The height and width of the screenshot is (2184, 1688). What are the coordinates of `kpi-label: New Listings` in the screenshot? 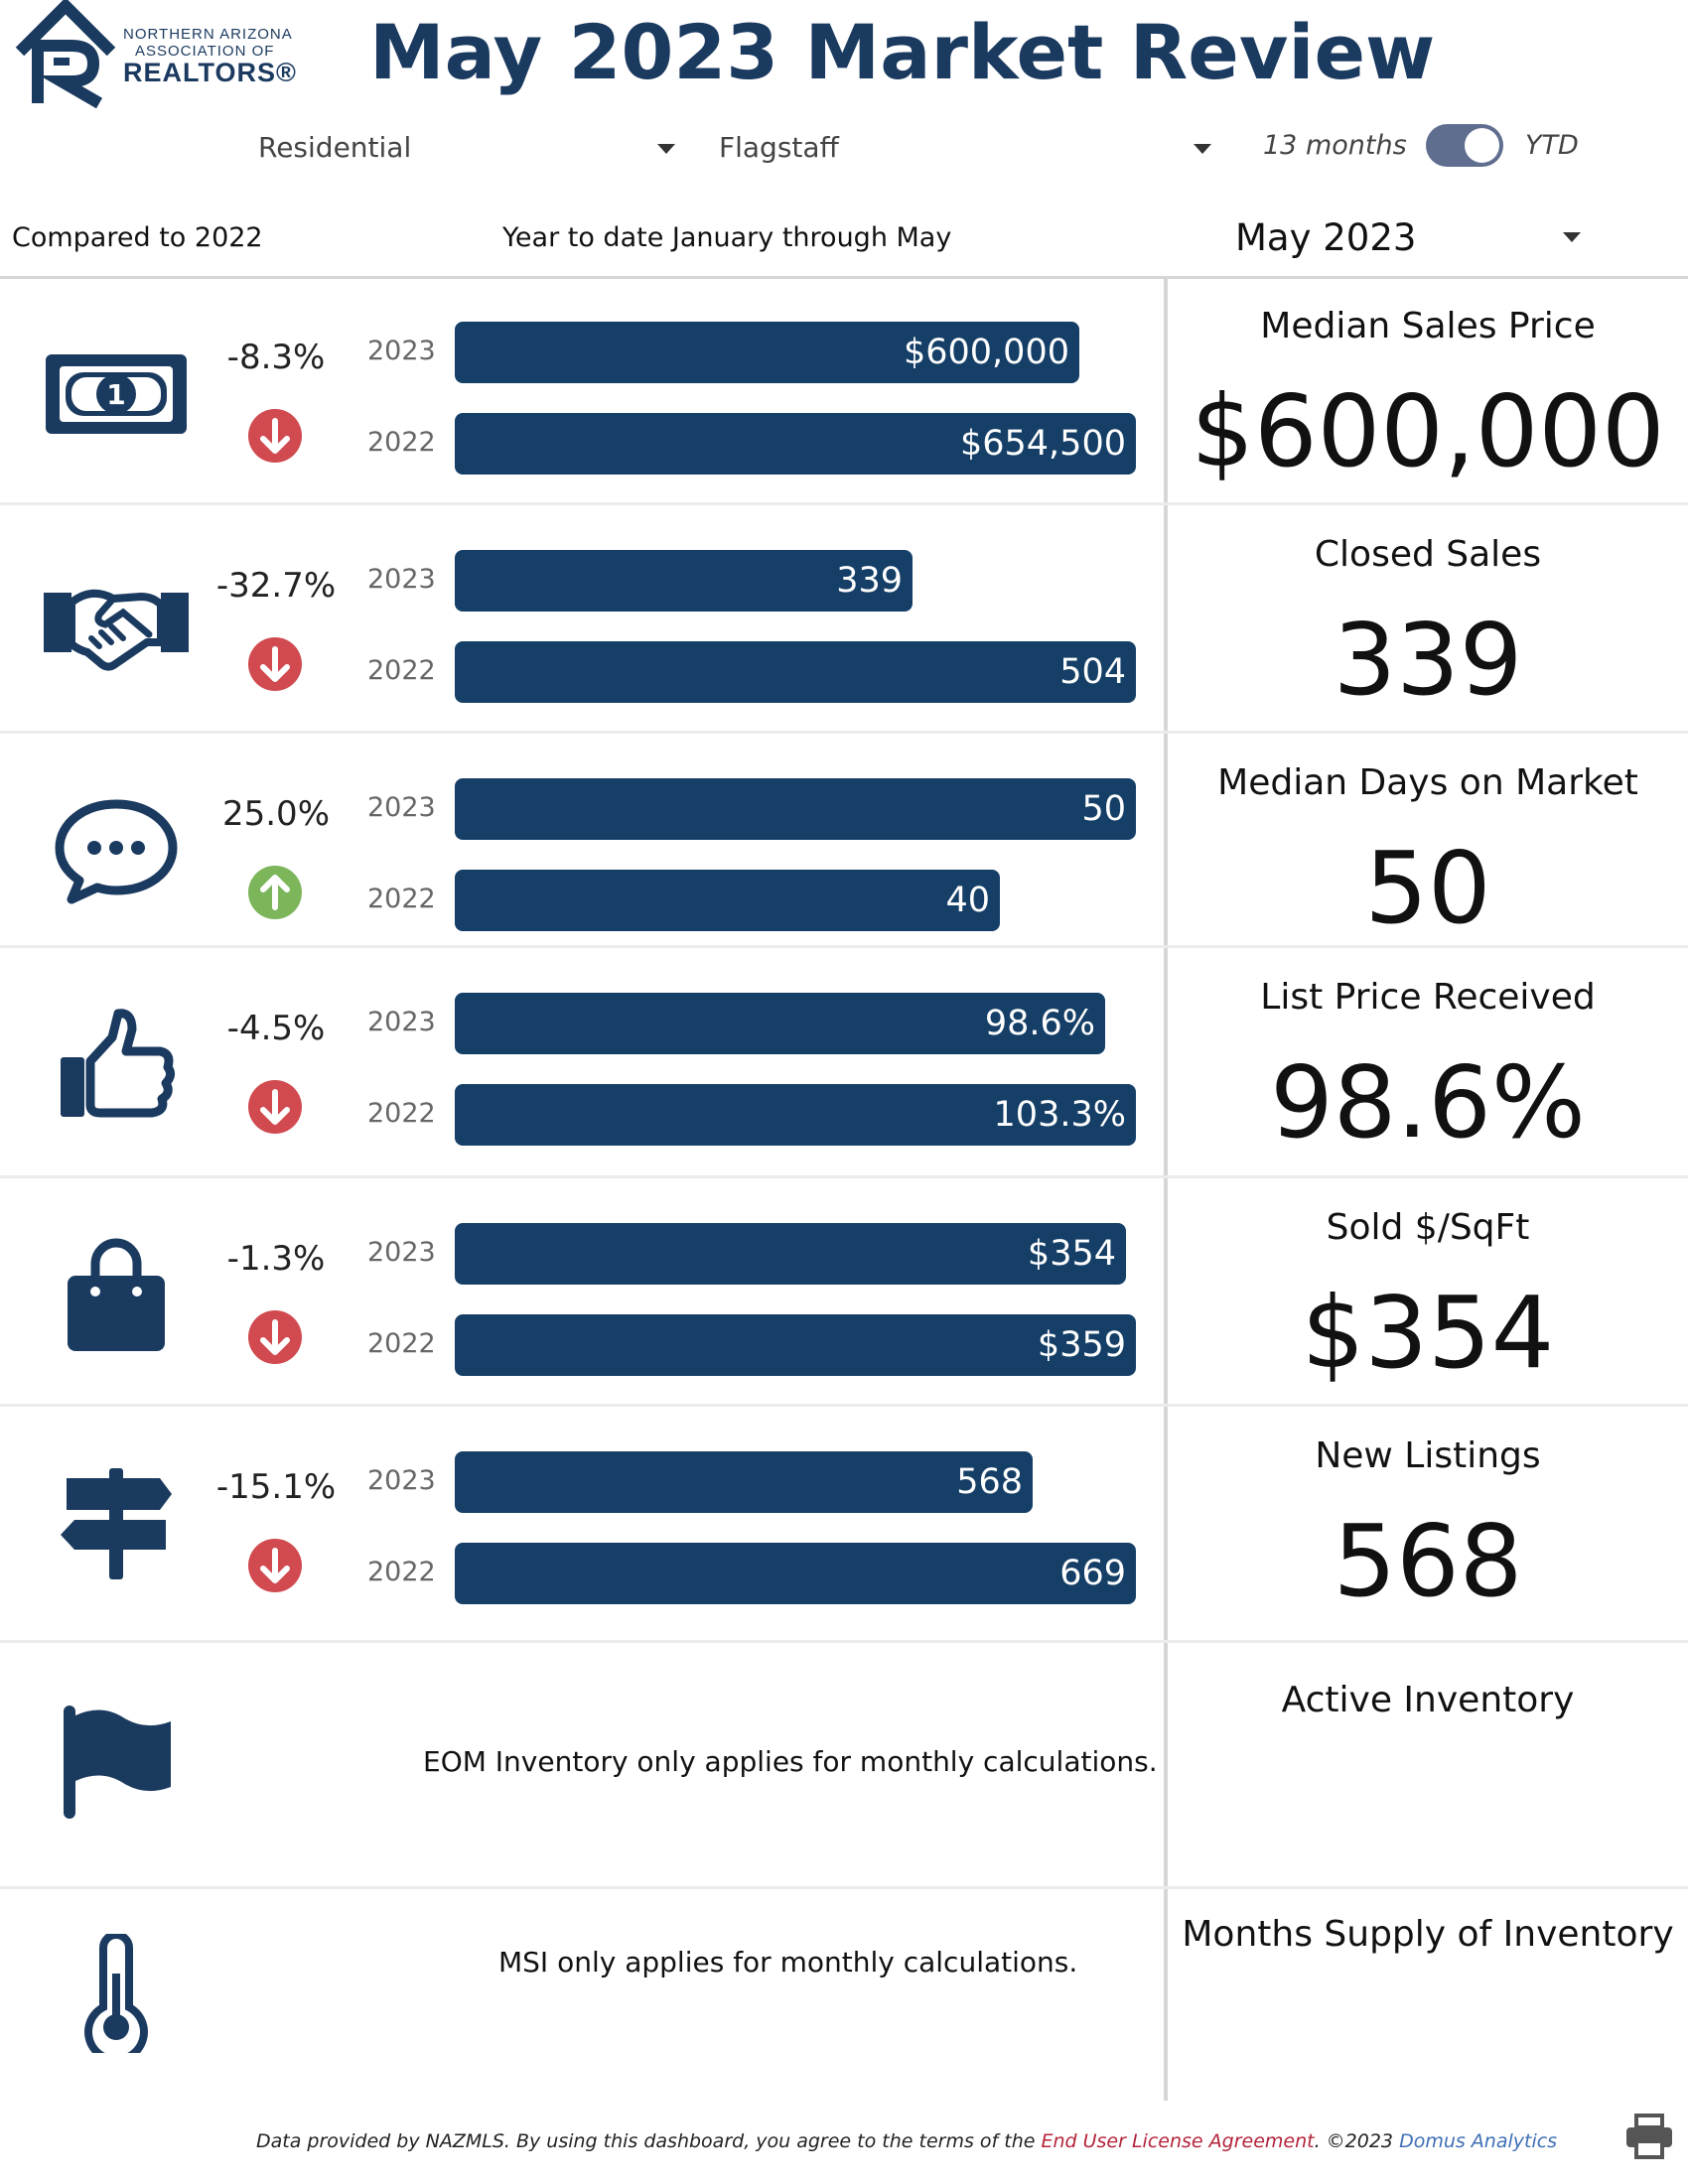 It's located at (1428, 1455).